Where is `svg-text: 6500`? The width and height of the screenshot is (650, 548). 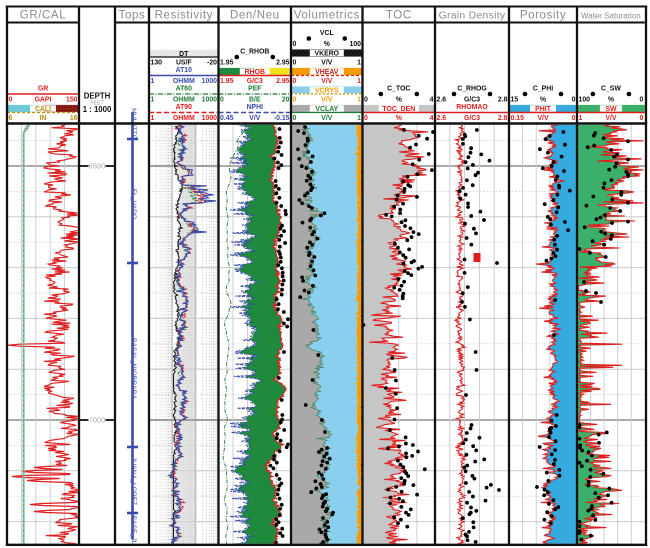
svg-text: 6500 is located at coordinates (97, 166).